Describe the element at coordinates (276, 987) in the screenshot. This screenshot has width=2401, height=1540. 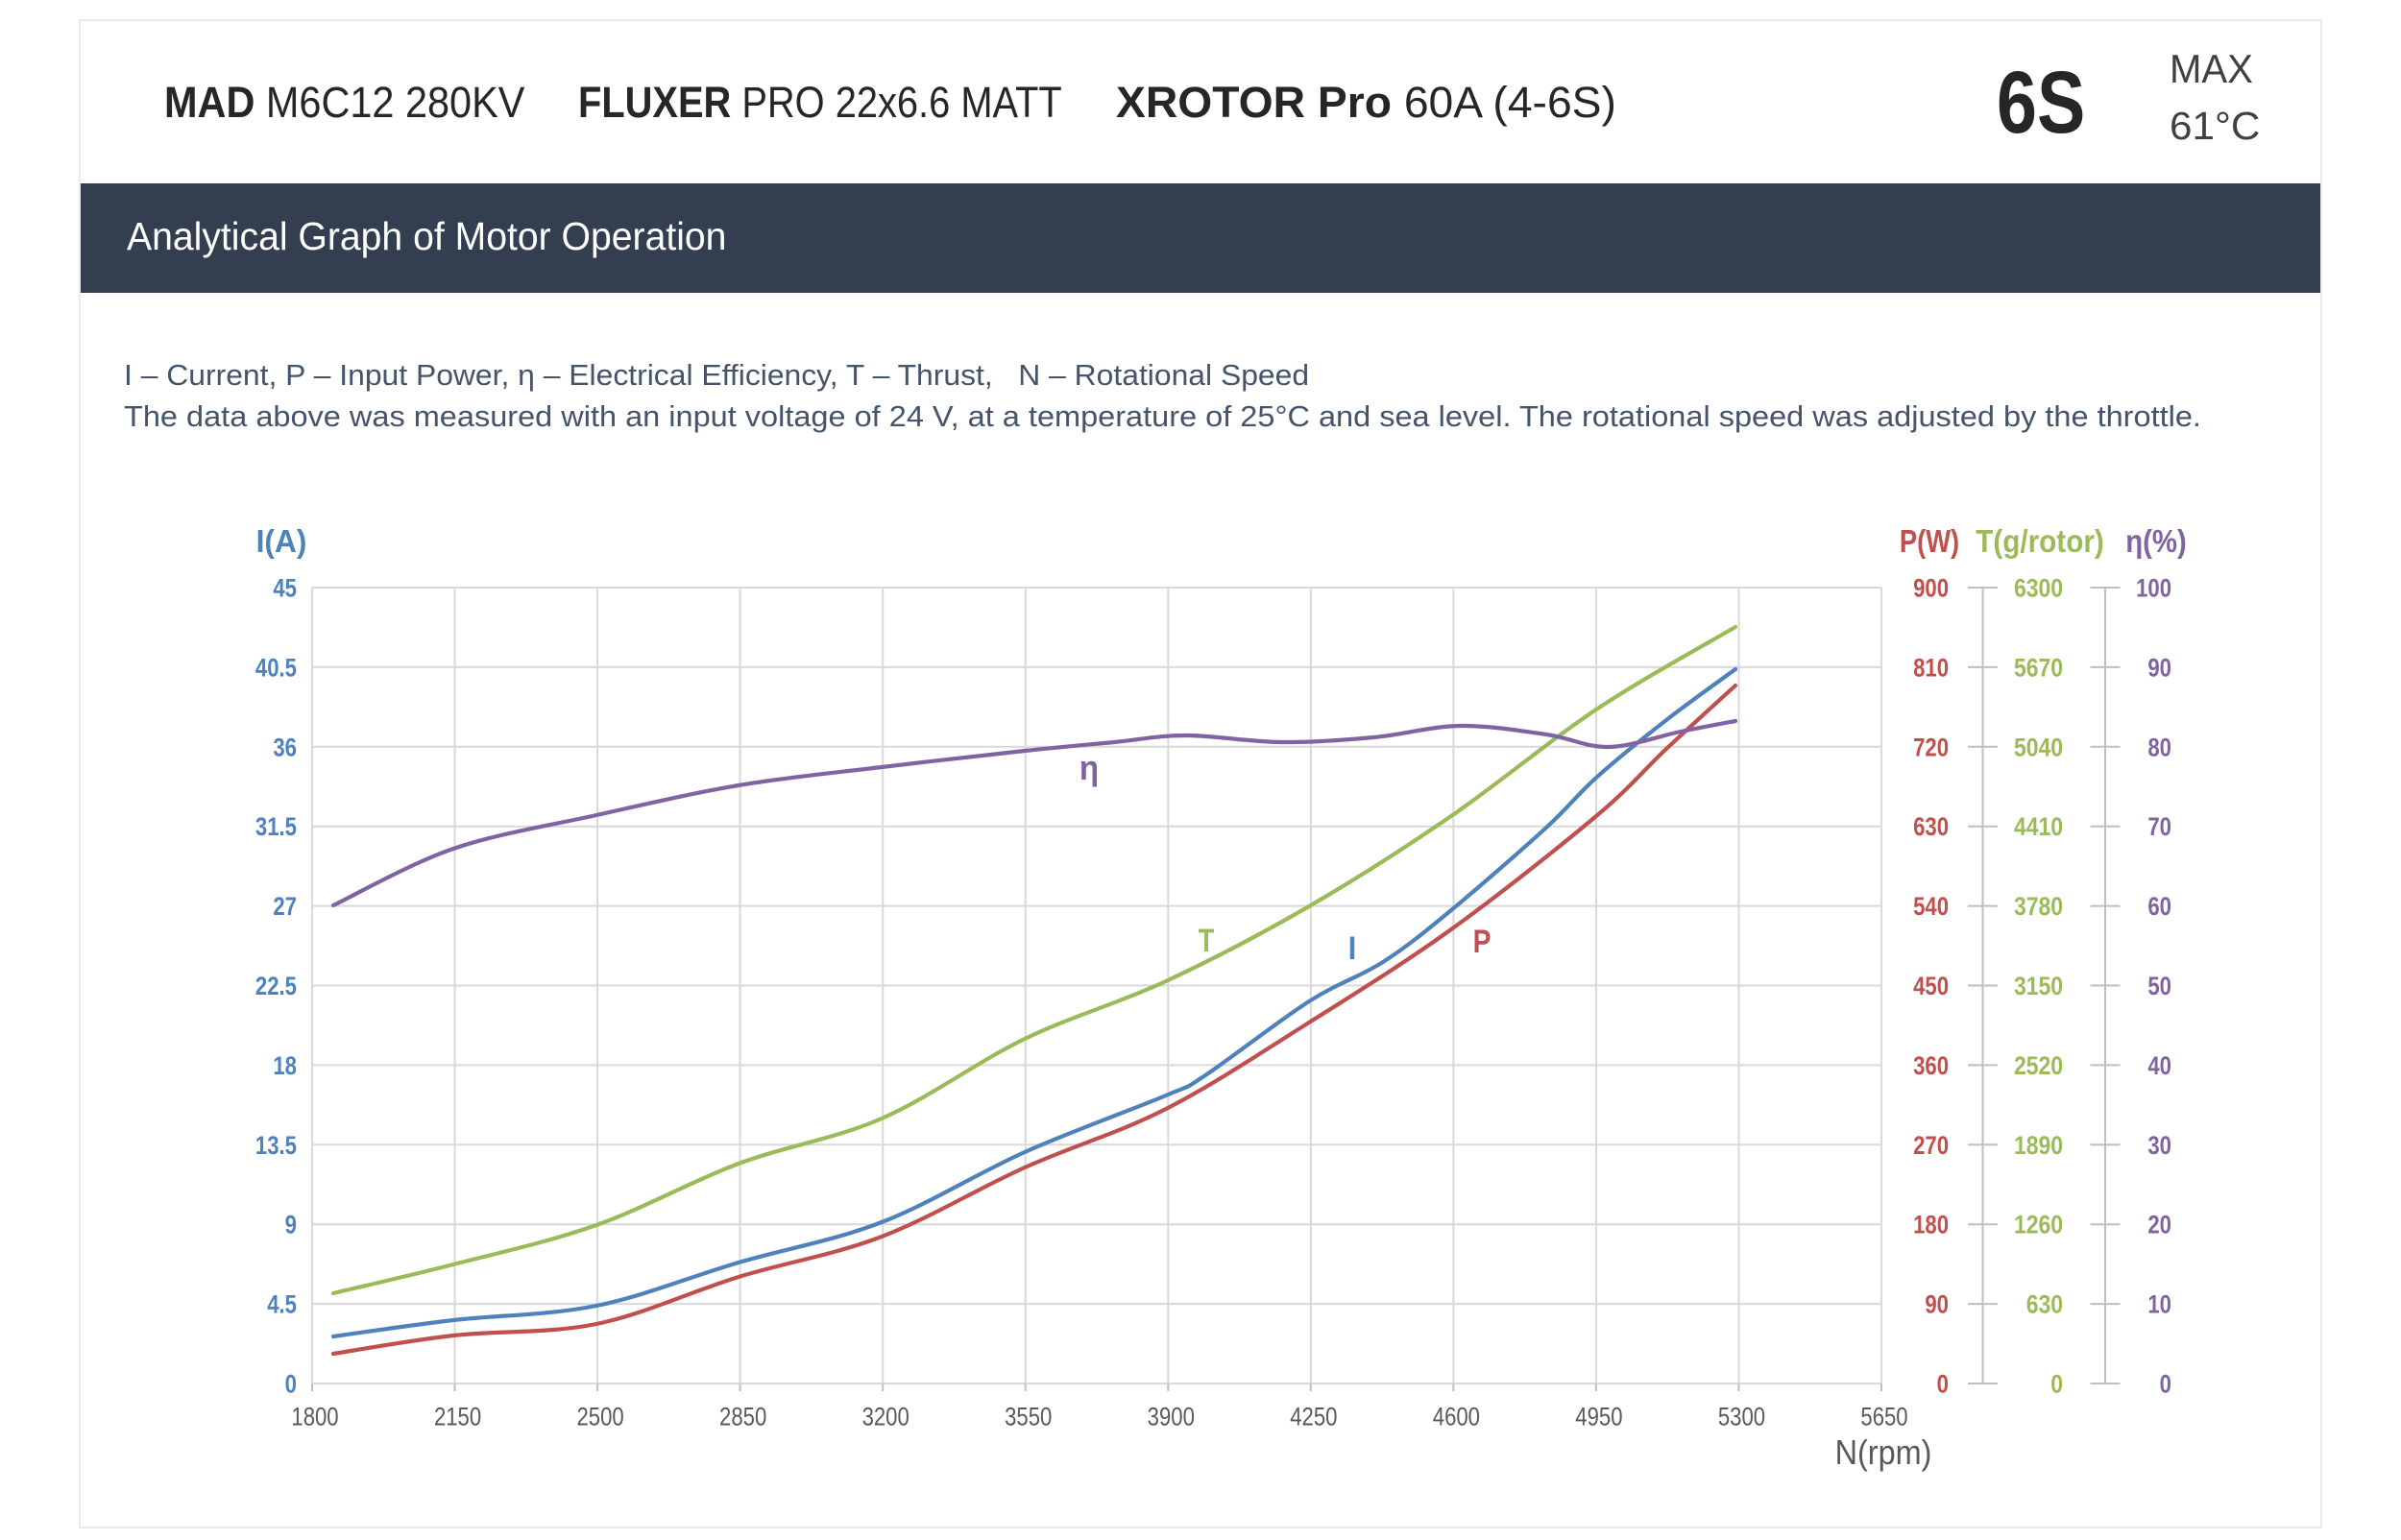
I see `svg-text: 22.5` at that location.